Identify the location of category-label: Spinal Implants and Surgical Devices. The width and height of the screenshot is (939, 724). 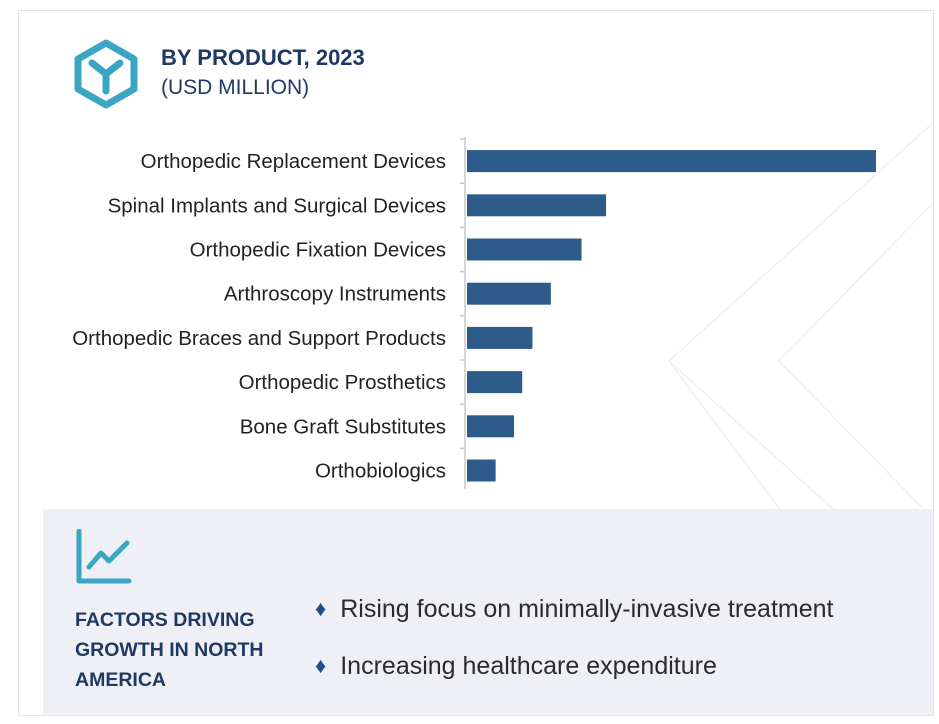
(277, 205).